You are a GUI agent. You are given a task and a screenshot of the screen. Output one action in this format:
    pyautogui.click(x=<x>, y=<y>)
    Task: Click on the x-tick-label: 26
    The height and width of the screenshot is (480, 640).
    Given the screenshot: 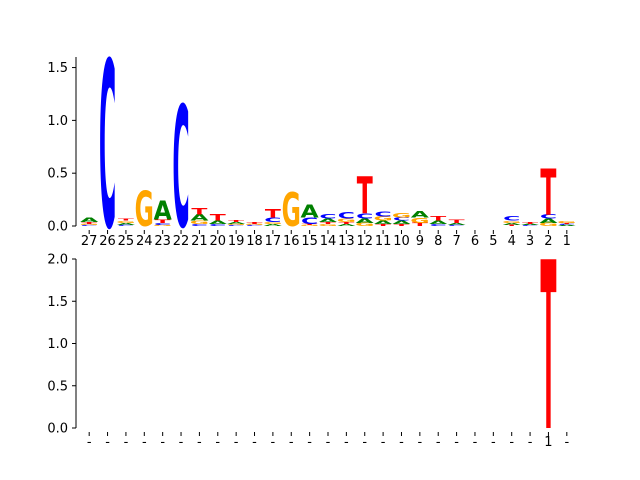 What is the action you would take?
    pyautogui.click(x=107, y=241)
    